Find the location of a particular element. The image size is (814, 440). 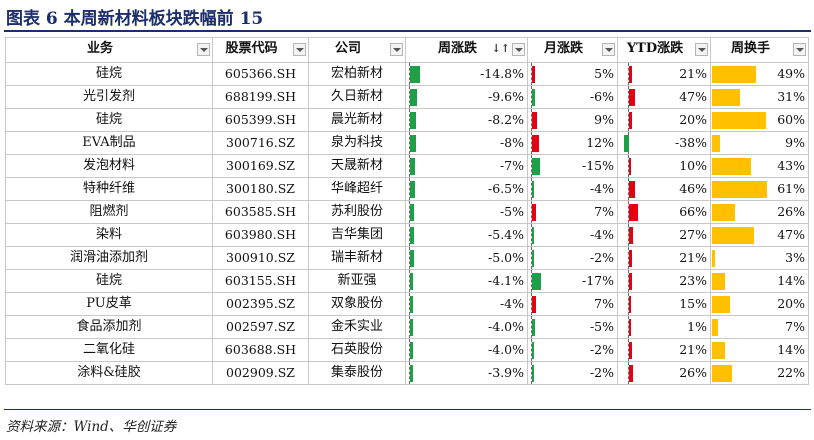

cell-week-change: -9.6% is located at coordinates (466, 97).